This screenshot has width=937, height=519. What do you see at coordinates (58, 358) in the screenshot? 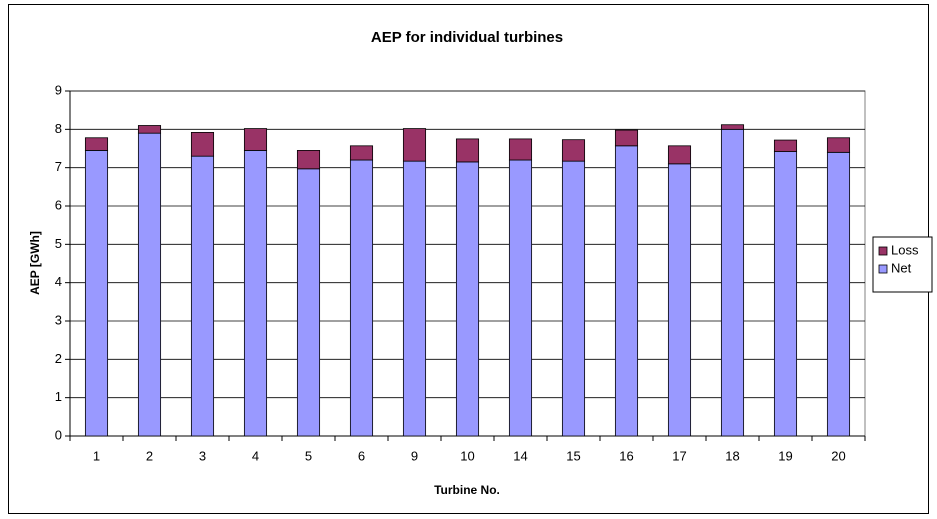
I see `y-tick-label: 2` at bounding box center [58, 358].